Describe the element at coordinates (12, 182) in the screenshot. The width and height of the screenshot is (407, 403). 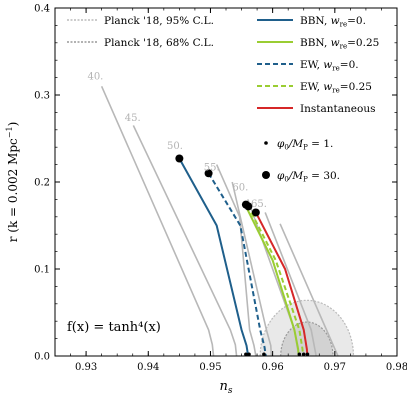
I see `y-axis-label: r (k = 0.002 Mpc−1)` at that location.